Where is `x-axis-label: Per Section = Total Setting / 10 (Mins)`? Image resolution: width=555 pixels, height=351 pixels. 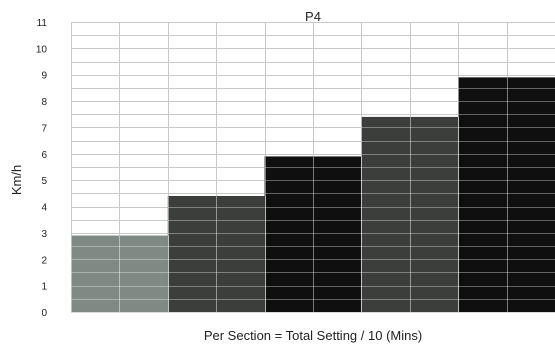 x-axis-label: Per Section = Total Setting / 10 (Mins) is located at coordinates (313, 335).